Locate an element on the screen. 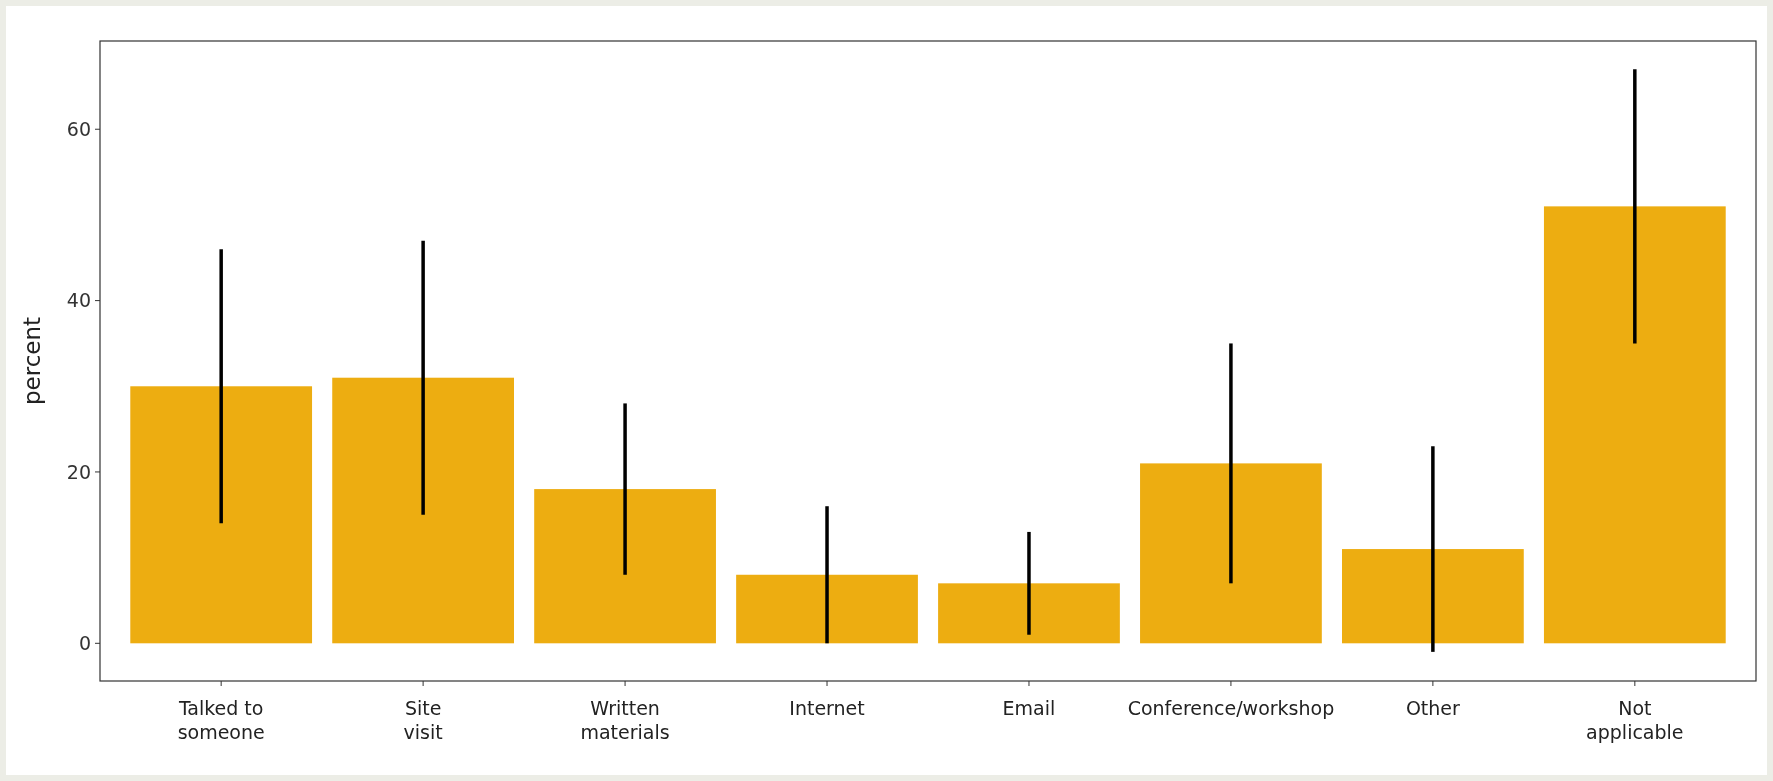  y-axis-title: percent is located at coordinates (32, 361).